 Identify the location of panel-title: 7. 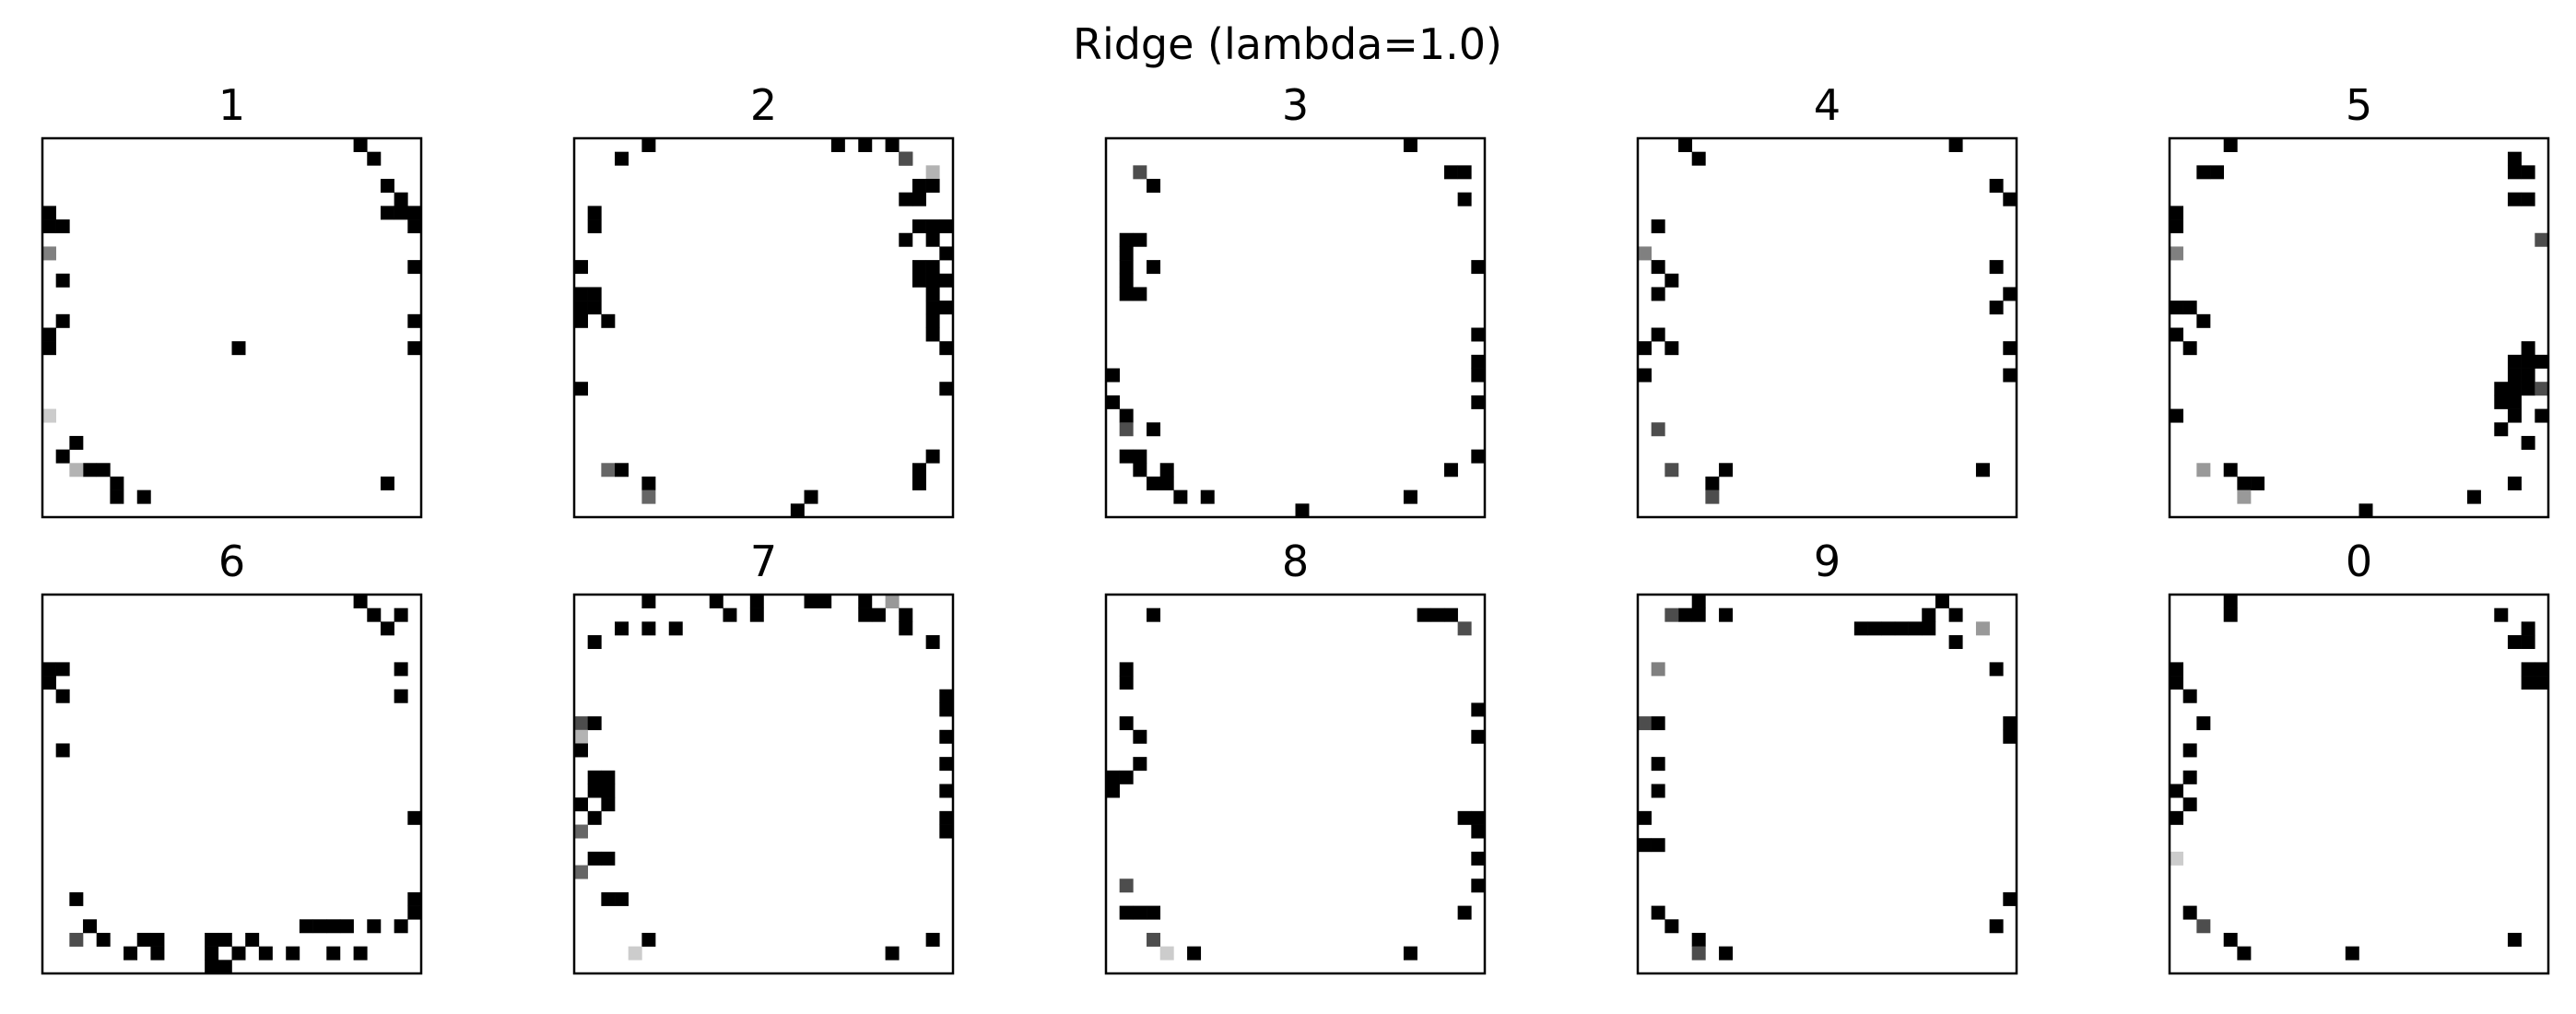
(763, 561).